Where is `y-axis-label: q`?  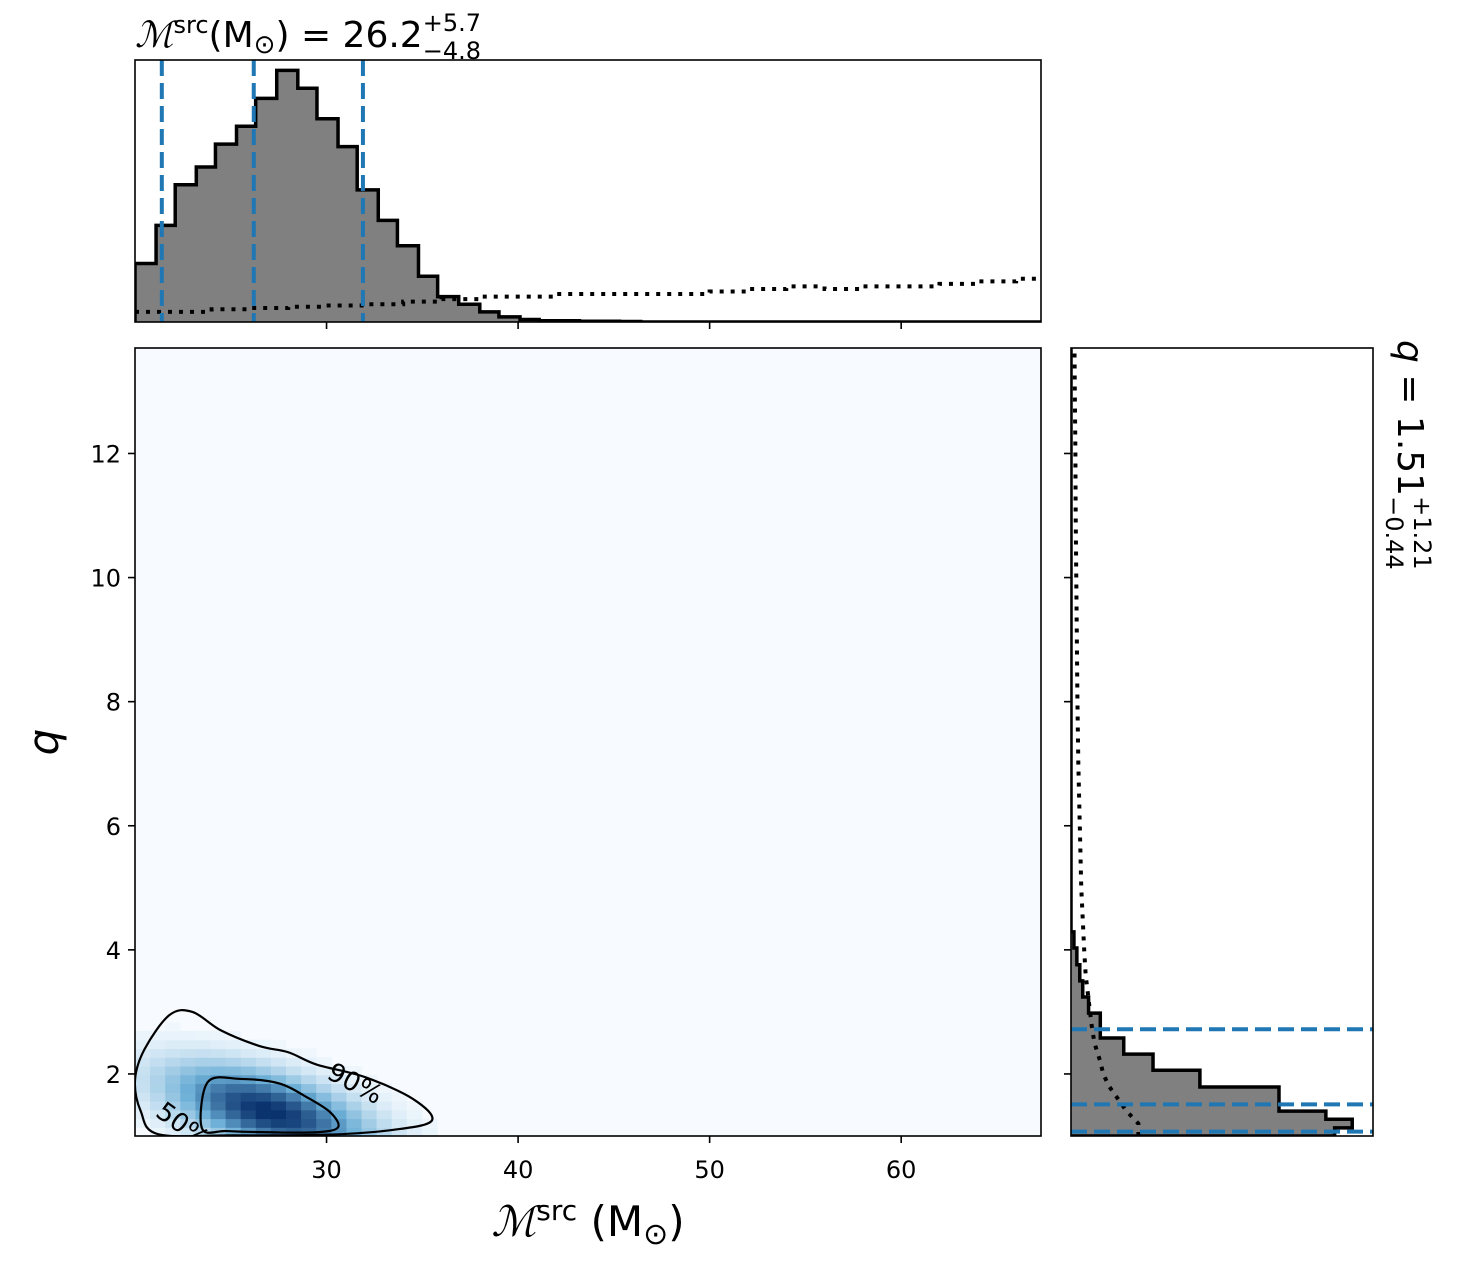 y-axis-label: q is located at coordinates (43, 742).